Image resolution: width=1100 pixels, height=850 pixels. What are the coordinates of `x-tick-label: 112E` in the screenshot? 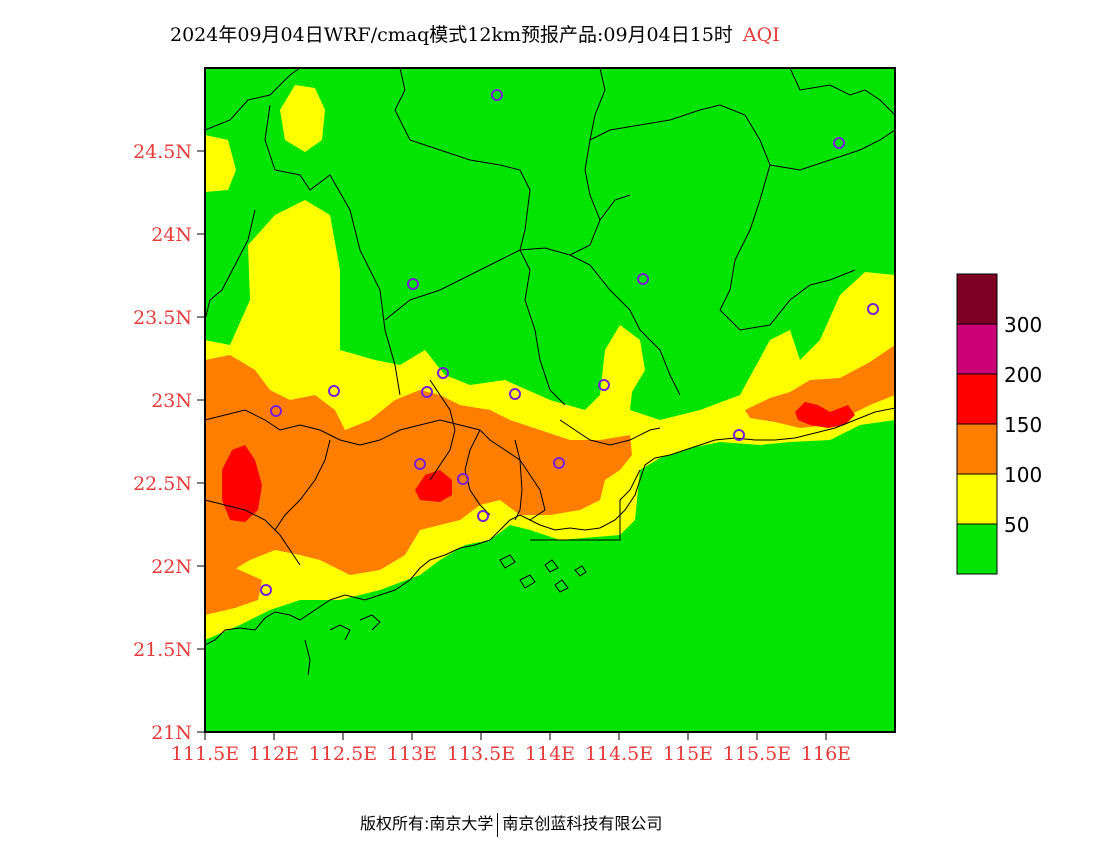 It's located at (274, 754).